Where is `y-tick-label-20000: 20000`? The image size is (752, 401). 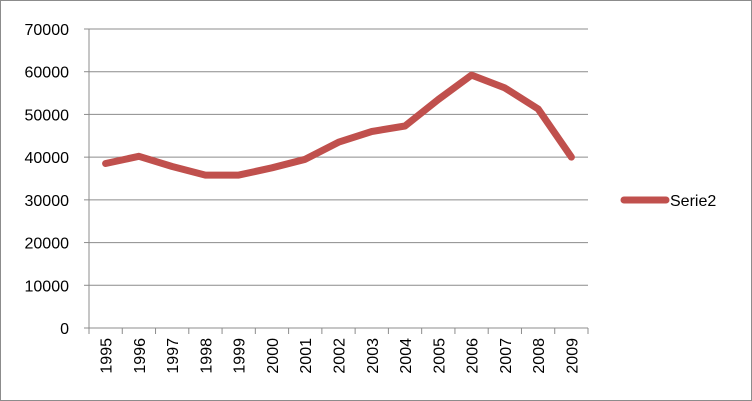 y-tick-label-20000: 20000 is located at coordinates (47, 244).